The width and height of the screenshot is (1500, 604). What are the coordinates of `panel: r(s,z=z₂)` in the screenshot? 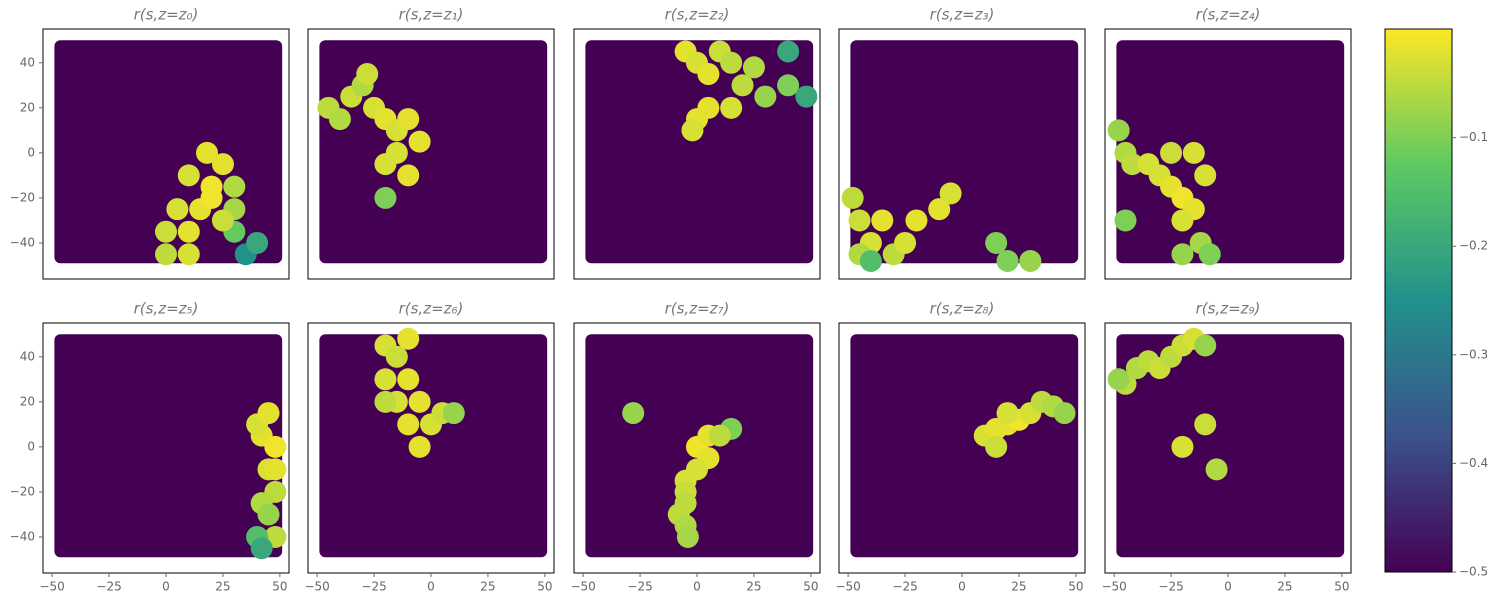 It's located at (697, 143).